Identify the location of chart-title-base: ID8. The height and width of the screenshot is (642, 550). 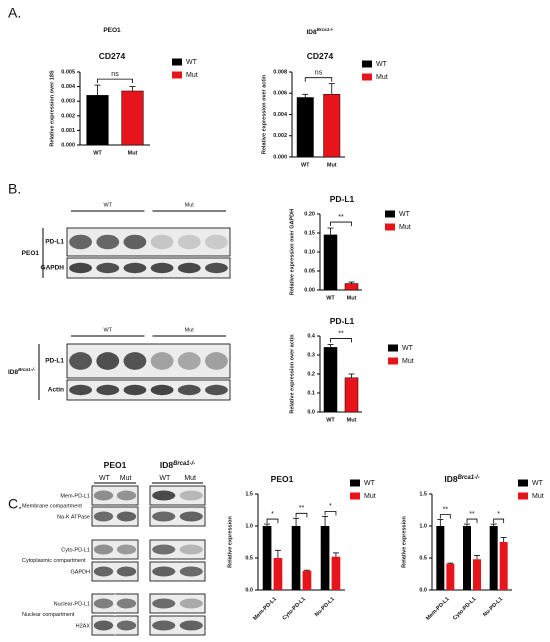
(451, 479).